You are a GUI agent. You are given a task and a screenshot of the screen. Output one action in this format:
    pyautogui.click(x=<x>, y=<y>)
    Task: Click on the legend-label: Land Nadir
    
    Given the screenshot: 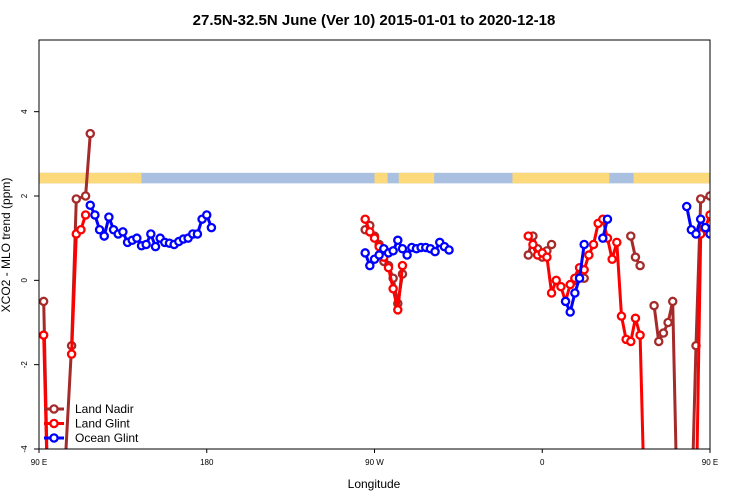 What is the action you would take?
    pyautogui.click(x=104, y=409)
    